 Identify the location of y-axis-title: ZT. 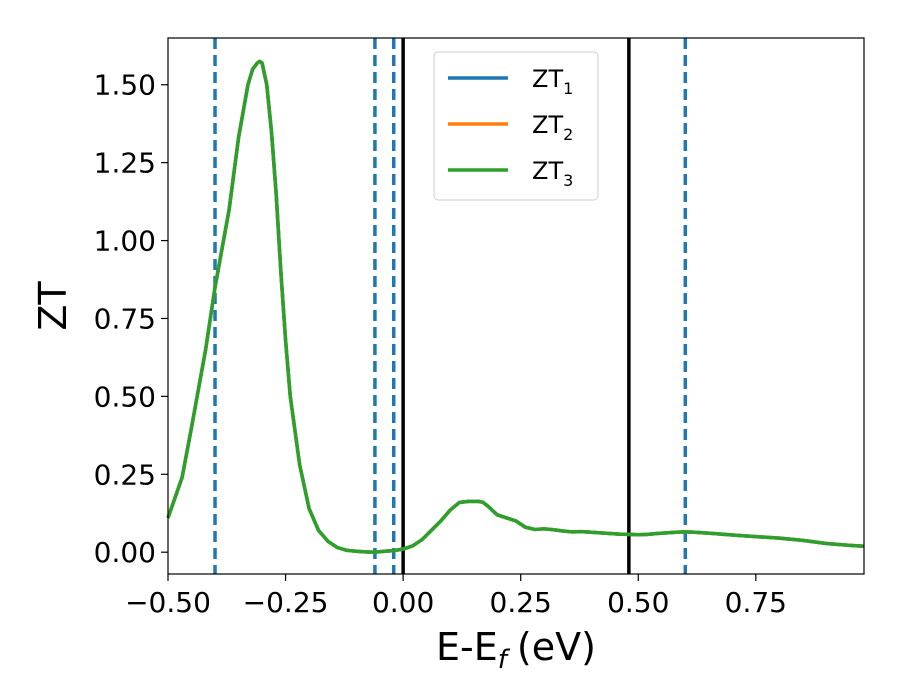
(53, 306).